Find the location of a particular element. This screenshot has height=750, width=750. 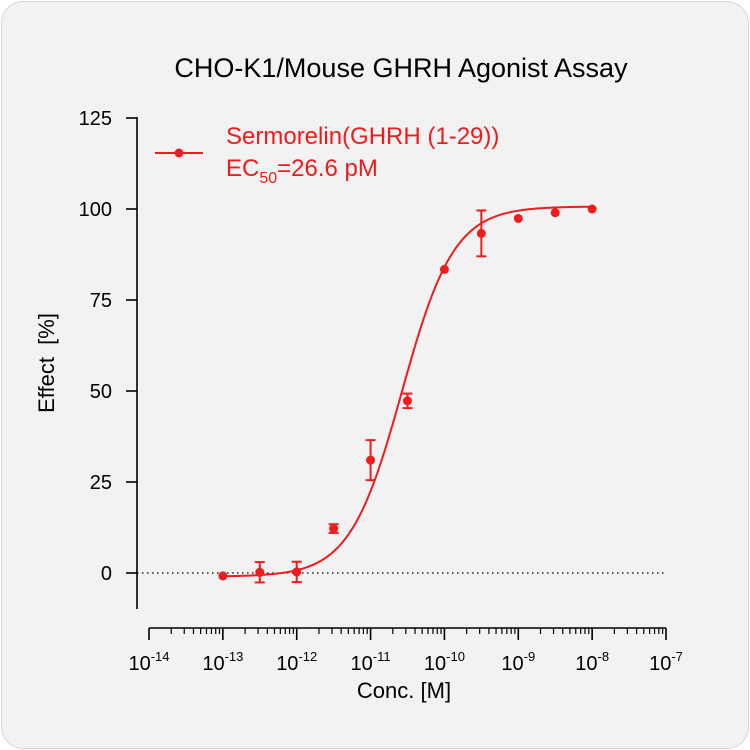

legend-series-label: Sermorelin(GHRH (1-29)) is located at coordinates (362, 136).